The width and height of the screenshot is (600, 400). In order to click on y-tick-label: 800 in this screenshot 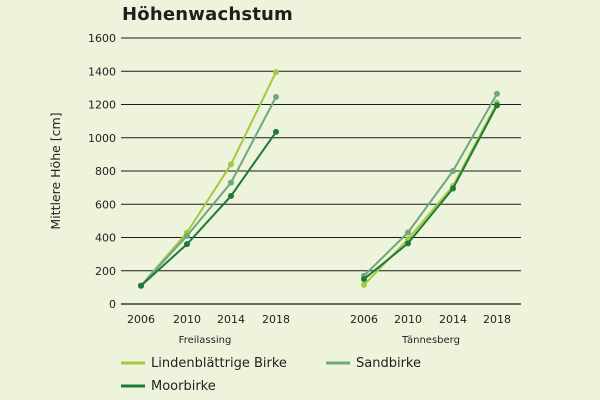, I will do `click(105, 171)`.